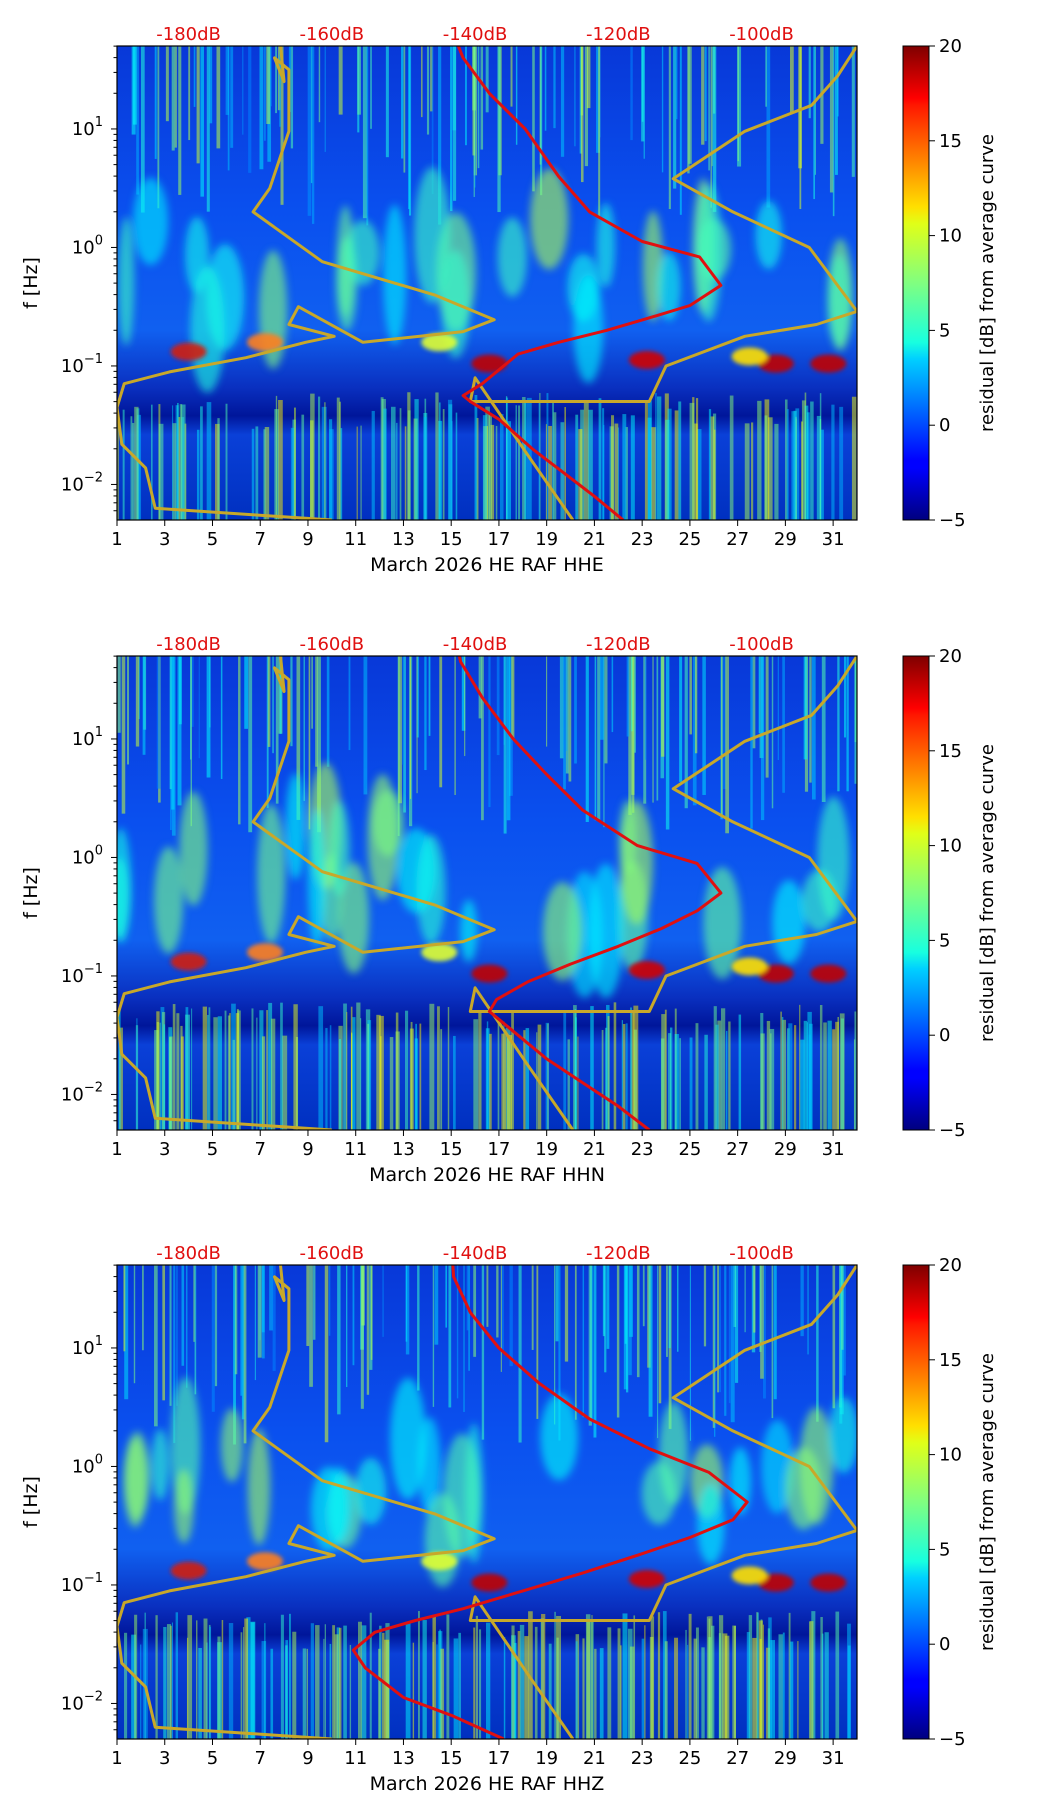 The height and width of the screenshot is (1806, 1052). Describe the element at coordinates (475, 34) in the screenshot. I see `db-scale-label: -140dB` at that location.